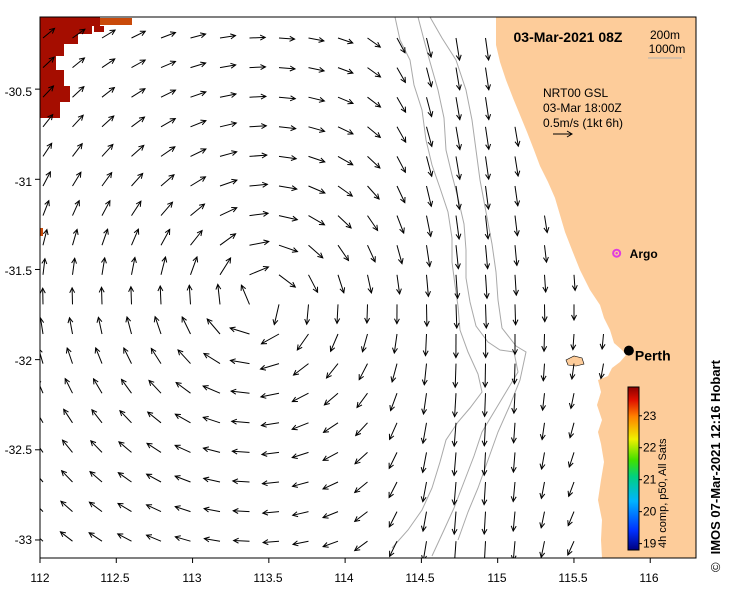 This screenshot has height=592, width=739. I want to click on sst-colorbar: 19 20 21 22 23 4h comp, p50, All Sats, so click(648, 468).